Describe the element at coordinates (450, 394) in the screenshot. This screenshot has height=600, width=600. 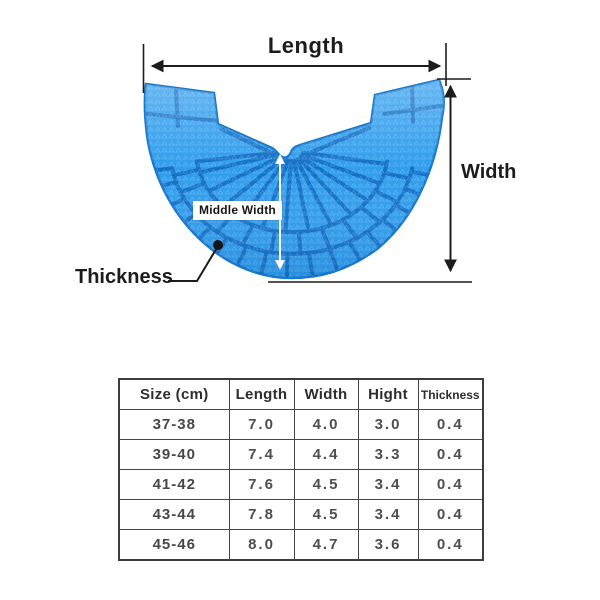
I see `table-header-thickness: Thickness` at that location.